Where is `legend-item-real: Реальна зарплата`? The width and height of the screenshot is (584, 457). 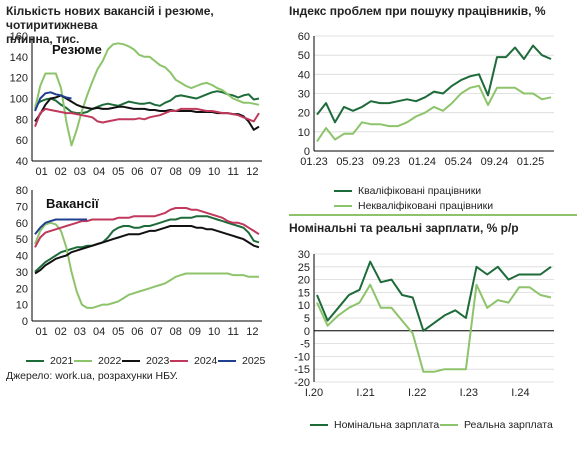
legend-item-real: Реальна зарплата is located at coordinates (496, 425).